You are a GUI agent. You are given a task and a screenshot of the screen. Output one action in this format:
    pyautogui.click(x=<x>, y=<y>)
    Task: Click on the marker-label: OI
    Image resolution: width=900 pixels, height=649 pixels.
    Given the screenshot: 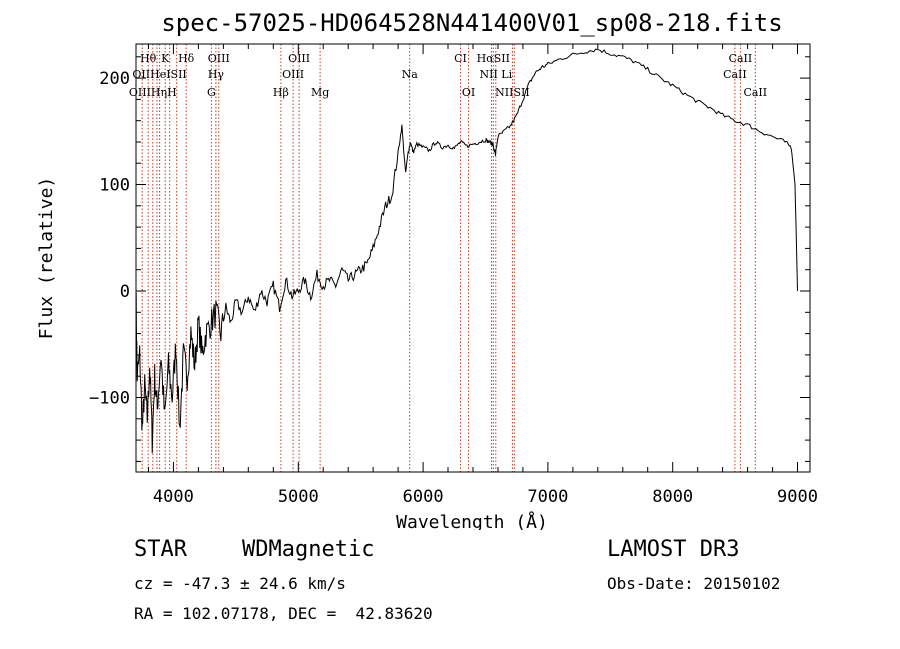 What is the action you would take?
    pyautogui.click(x=468, y=92)
    